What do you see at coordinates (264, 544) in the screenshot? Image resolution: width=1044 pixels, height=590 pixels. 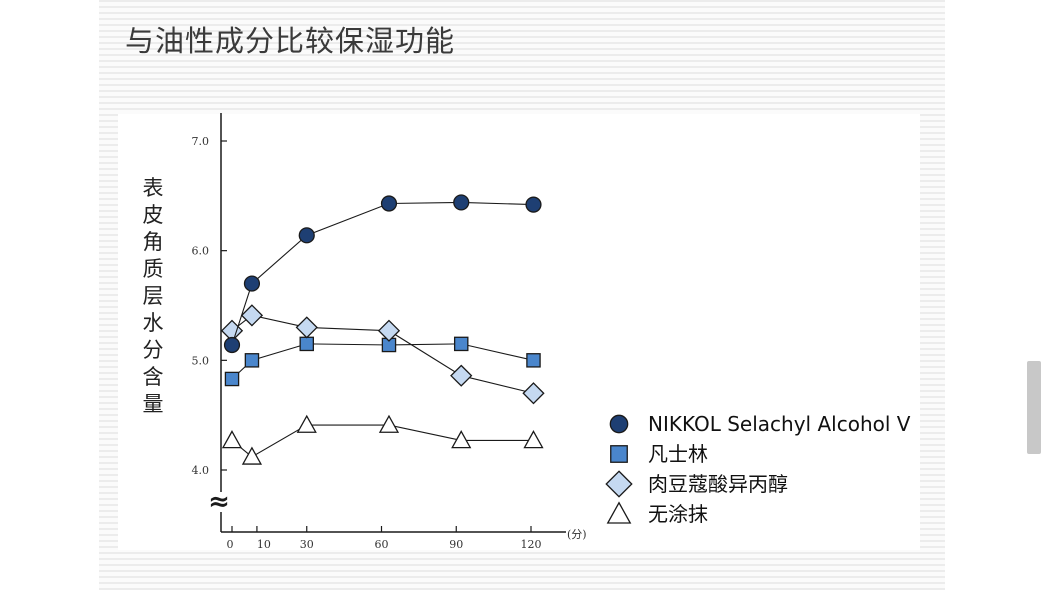 I see `x-tick-label: 10` at bounding box center [264, 544].